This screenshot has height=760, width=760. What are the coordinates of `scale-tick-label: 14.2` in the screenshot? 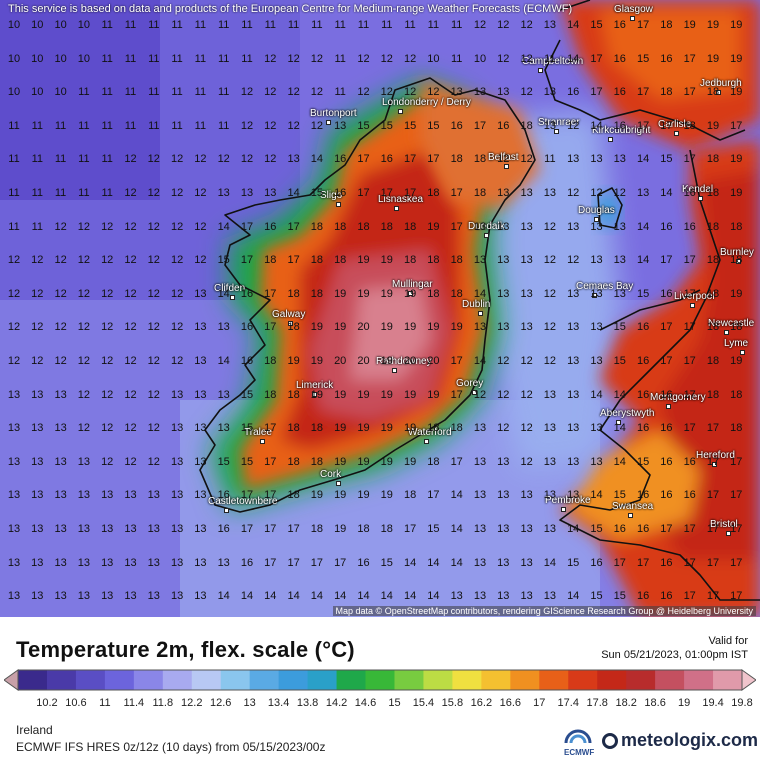 It's located at (336, 703).